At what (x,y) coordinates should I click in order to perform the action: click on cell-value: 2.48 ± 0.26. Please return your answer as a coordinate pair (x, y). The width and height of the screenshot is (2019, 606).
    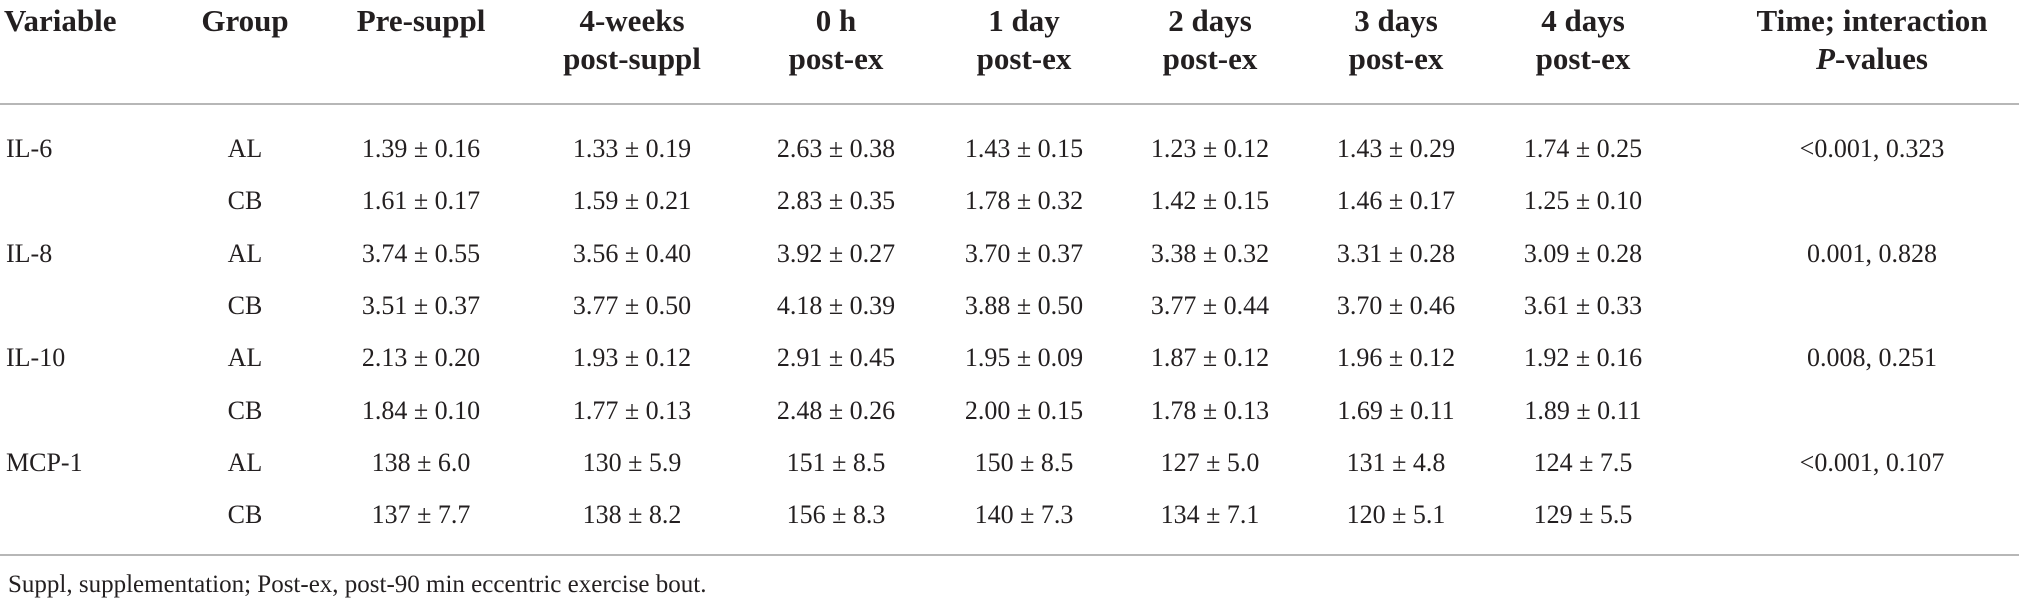
    Looking at the image, I should click on (836, 410).